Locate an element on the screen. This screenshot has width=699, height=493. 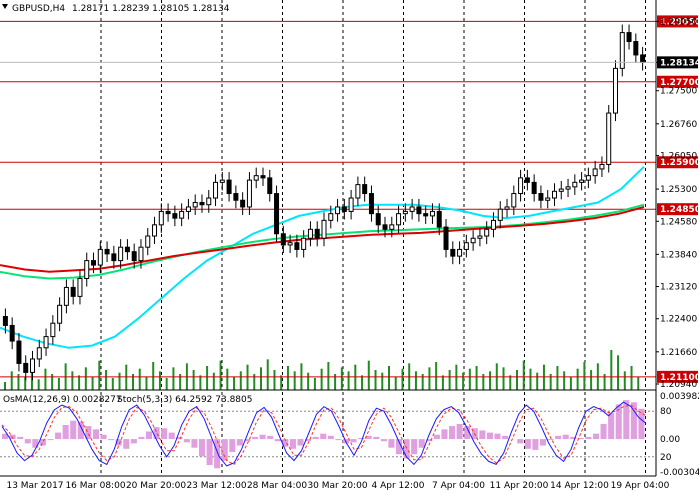
stoch-main-line is located at coordinates (324, 434).